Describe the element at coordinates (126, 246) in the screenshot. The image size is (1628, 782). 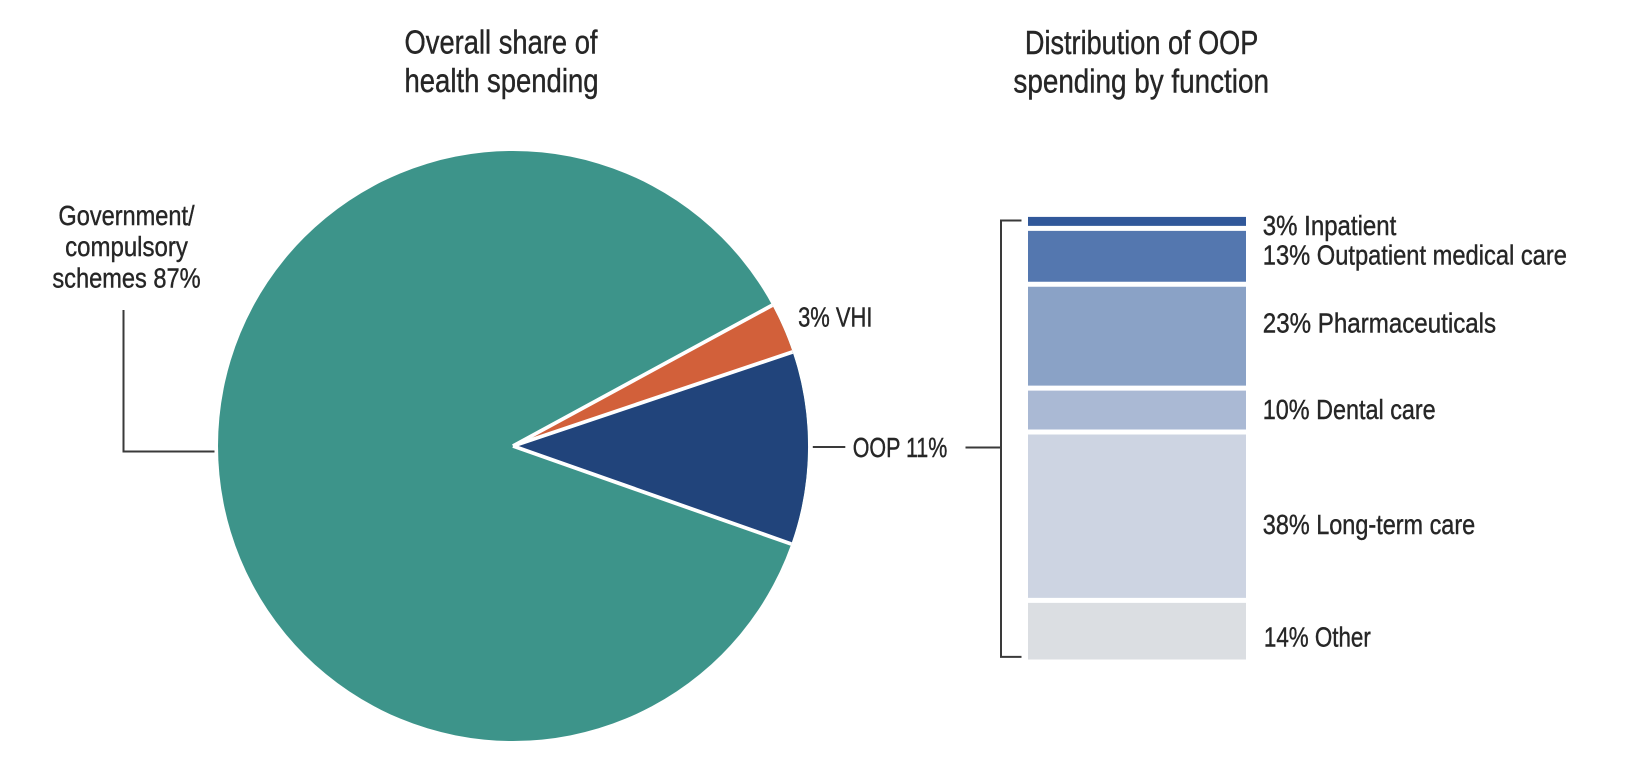
I see `svg-text: compulsory` at that location.